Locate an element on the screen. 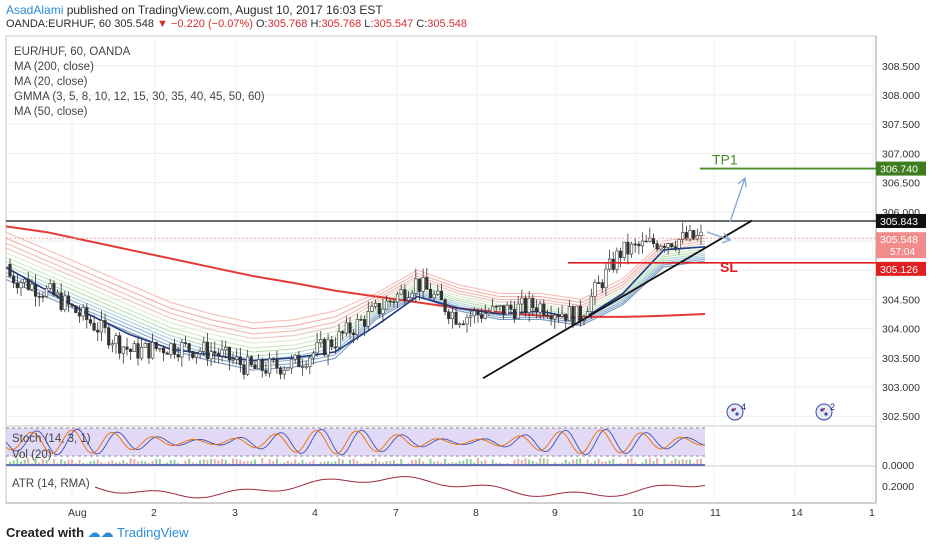 The height and width of the screenshot is (550, 932). gmma-line is located at coordinates (355, 310).